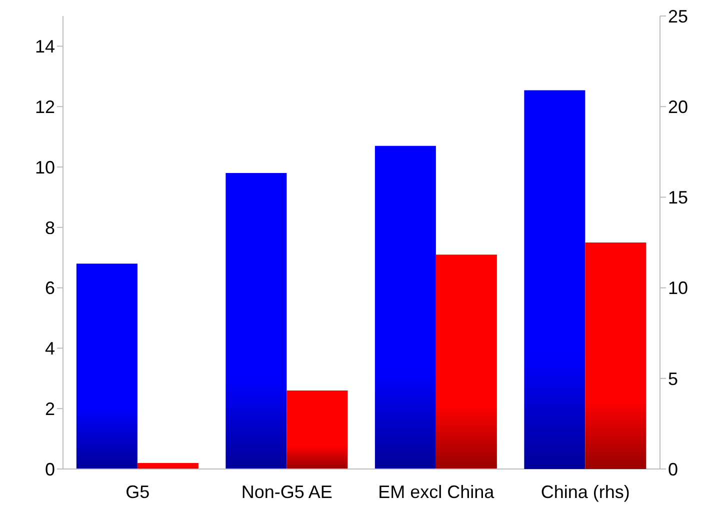 Image resolution: width=723 pixels, height=522 pixels. What do you see at coordinates (44, 106) in the screenshot?
I see `y-tick-label: 12` at bounding box center [44, 106].